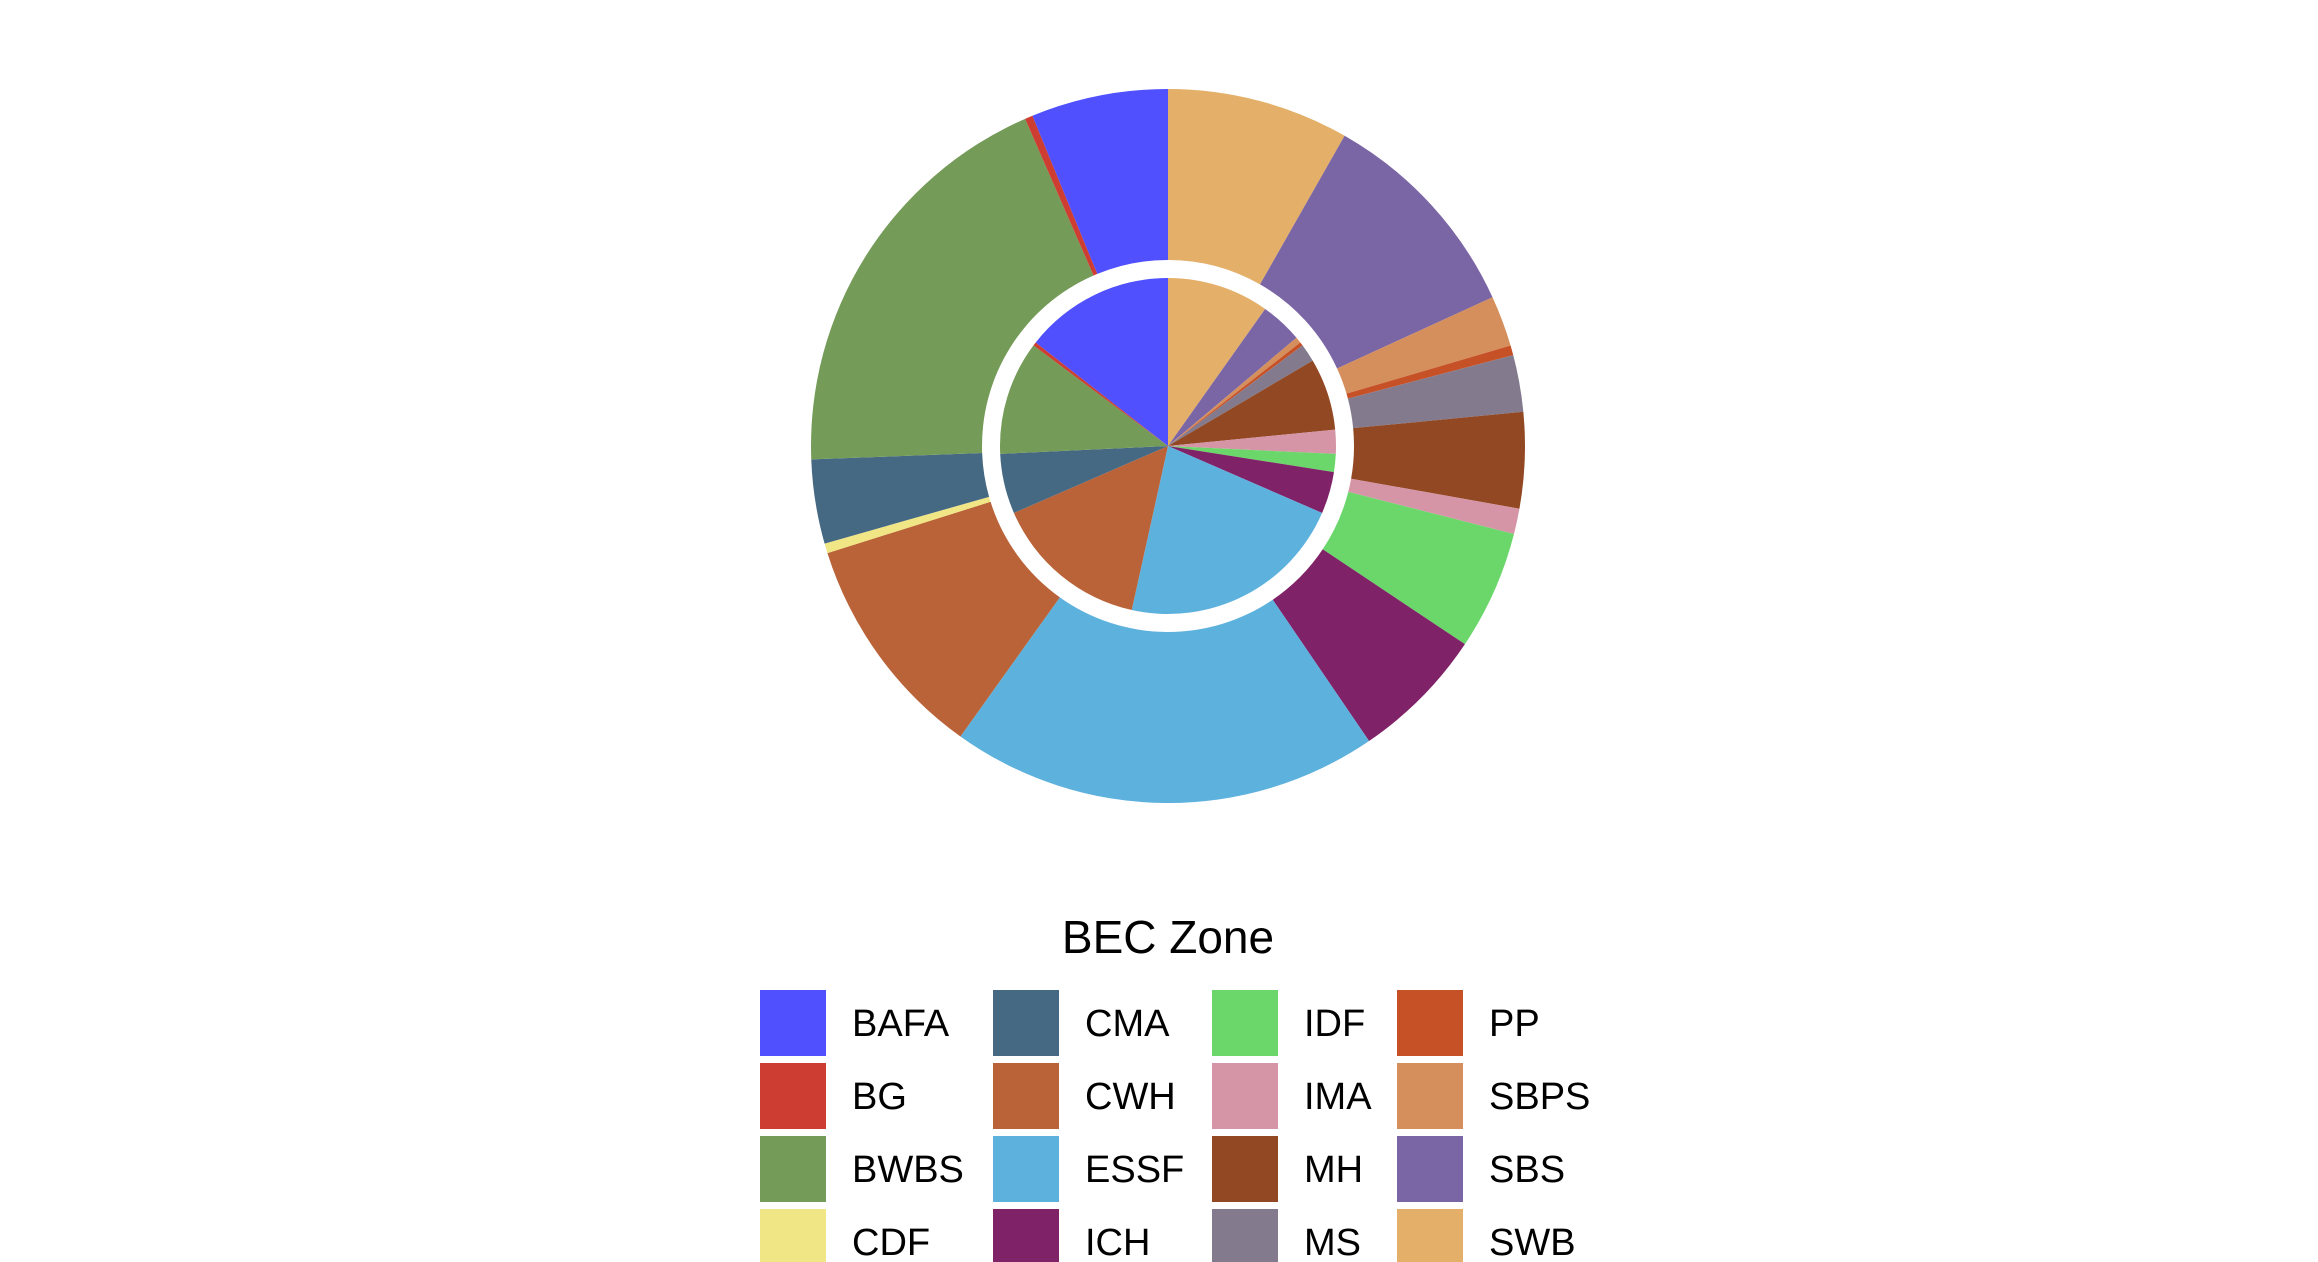  Describe the element at coordinates (1286, 1235) in the screenshot. I see `legend-item-ms: MS` at that location.